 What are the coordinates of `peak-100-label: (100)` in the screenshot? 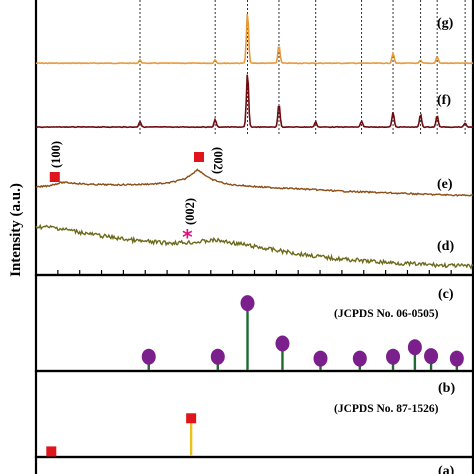 It's located at (56, 154).